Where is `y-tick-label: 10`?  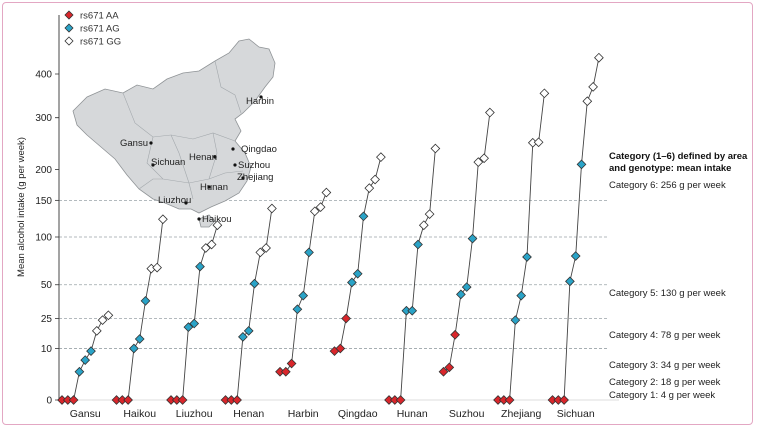
y-tick-label: 10 is located at coordinates (47, 349).